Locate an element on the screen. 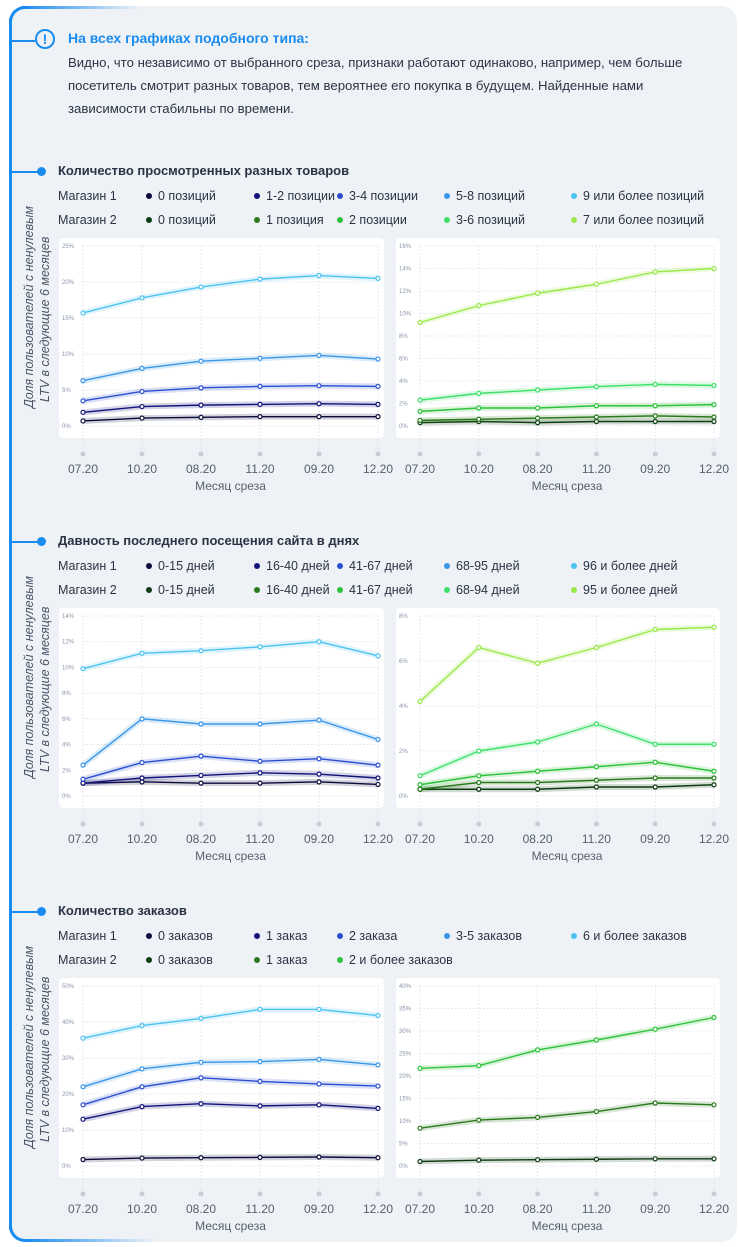 Image resolution: width=740 pixels, height=1247 pixels. legend-item: 1 позиция is located at coordinates (289, 220).